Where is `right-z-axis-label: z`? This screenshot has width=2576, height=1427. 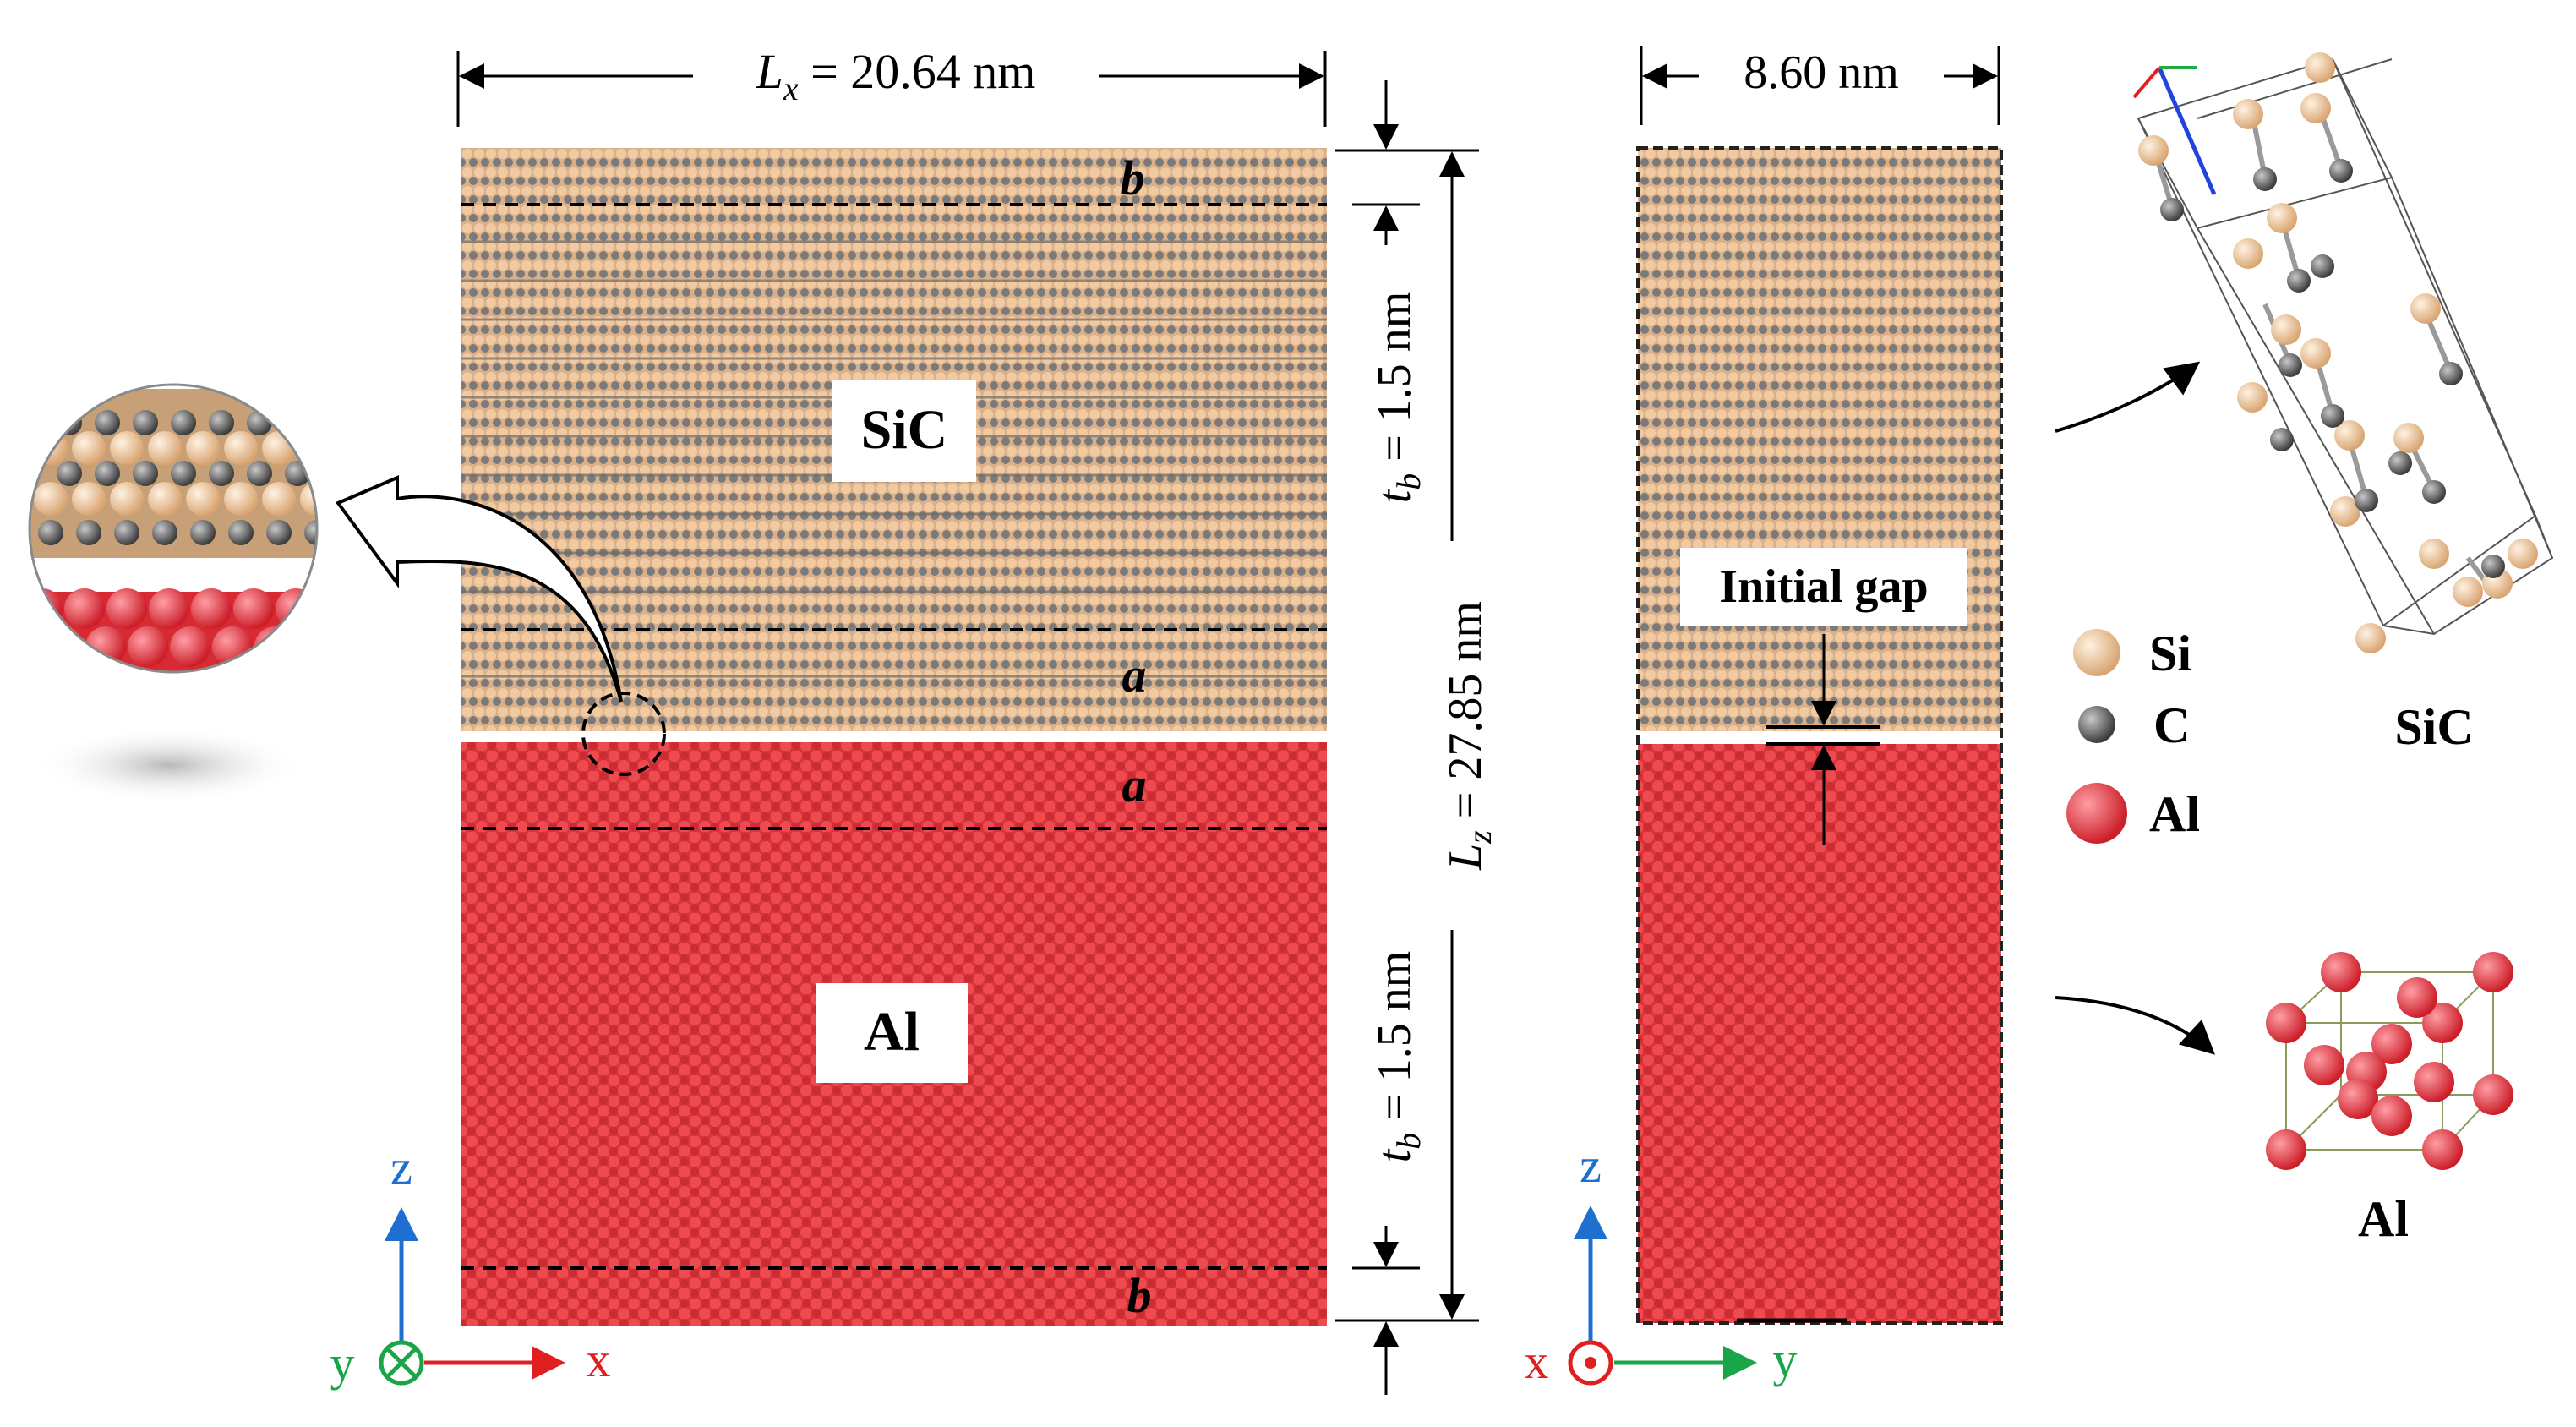
right-z-axis-label: z is located at coordinates (1591, 1165).